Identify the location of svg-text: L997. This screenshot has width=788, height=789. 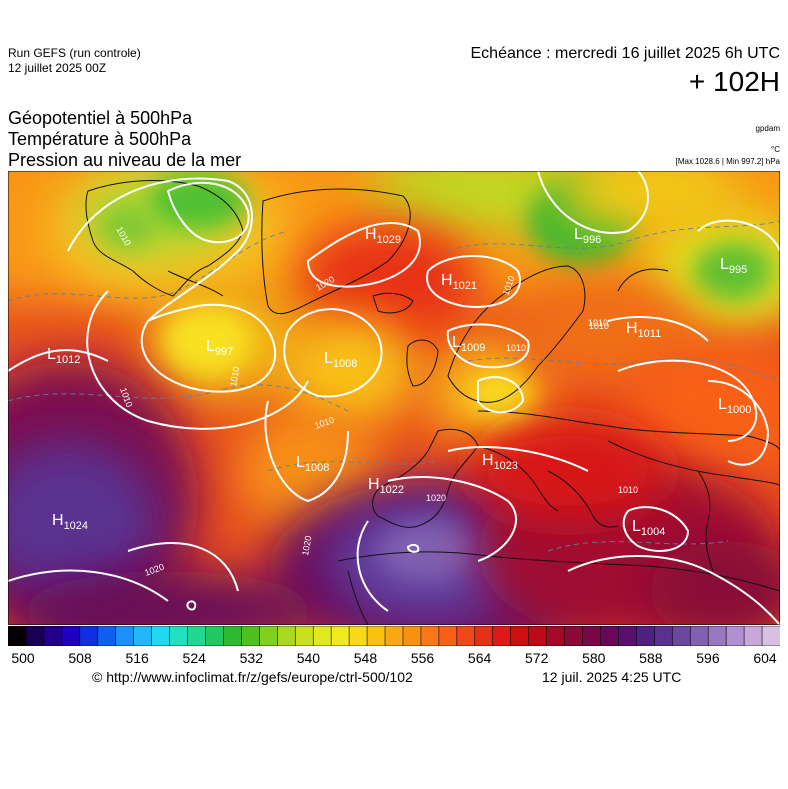
(219, 348).